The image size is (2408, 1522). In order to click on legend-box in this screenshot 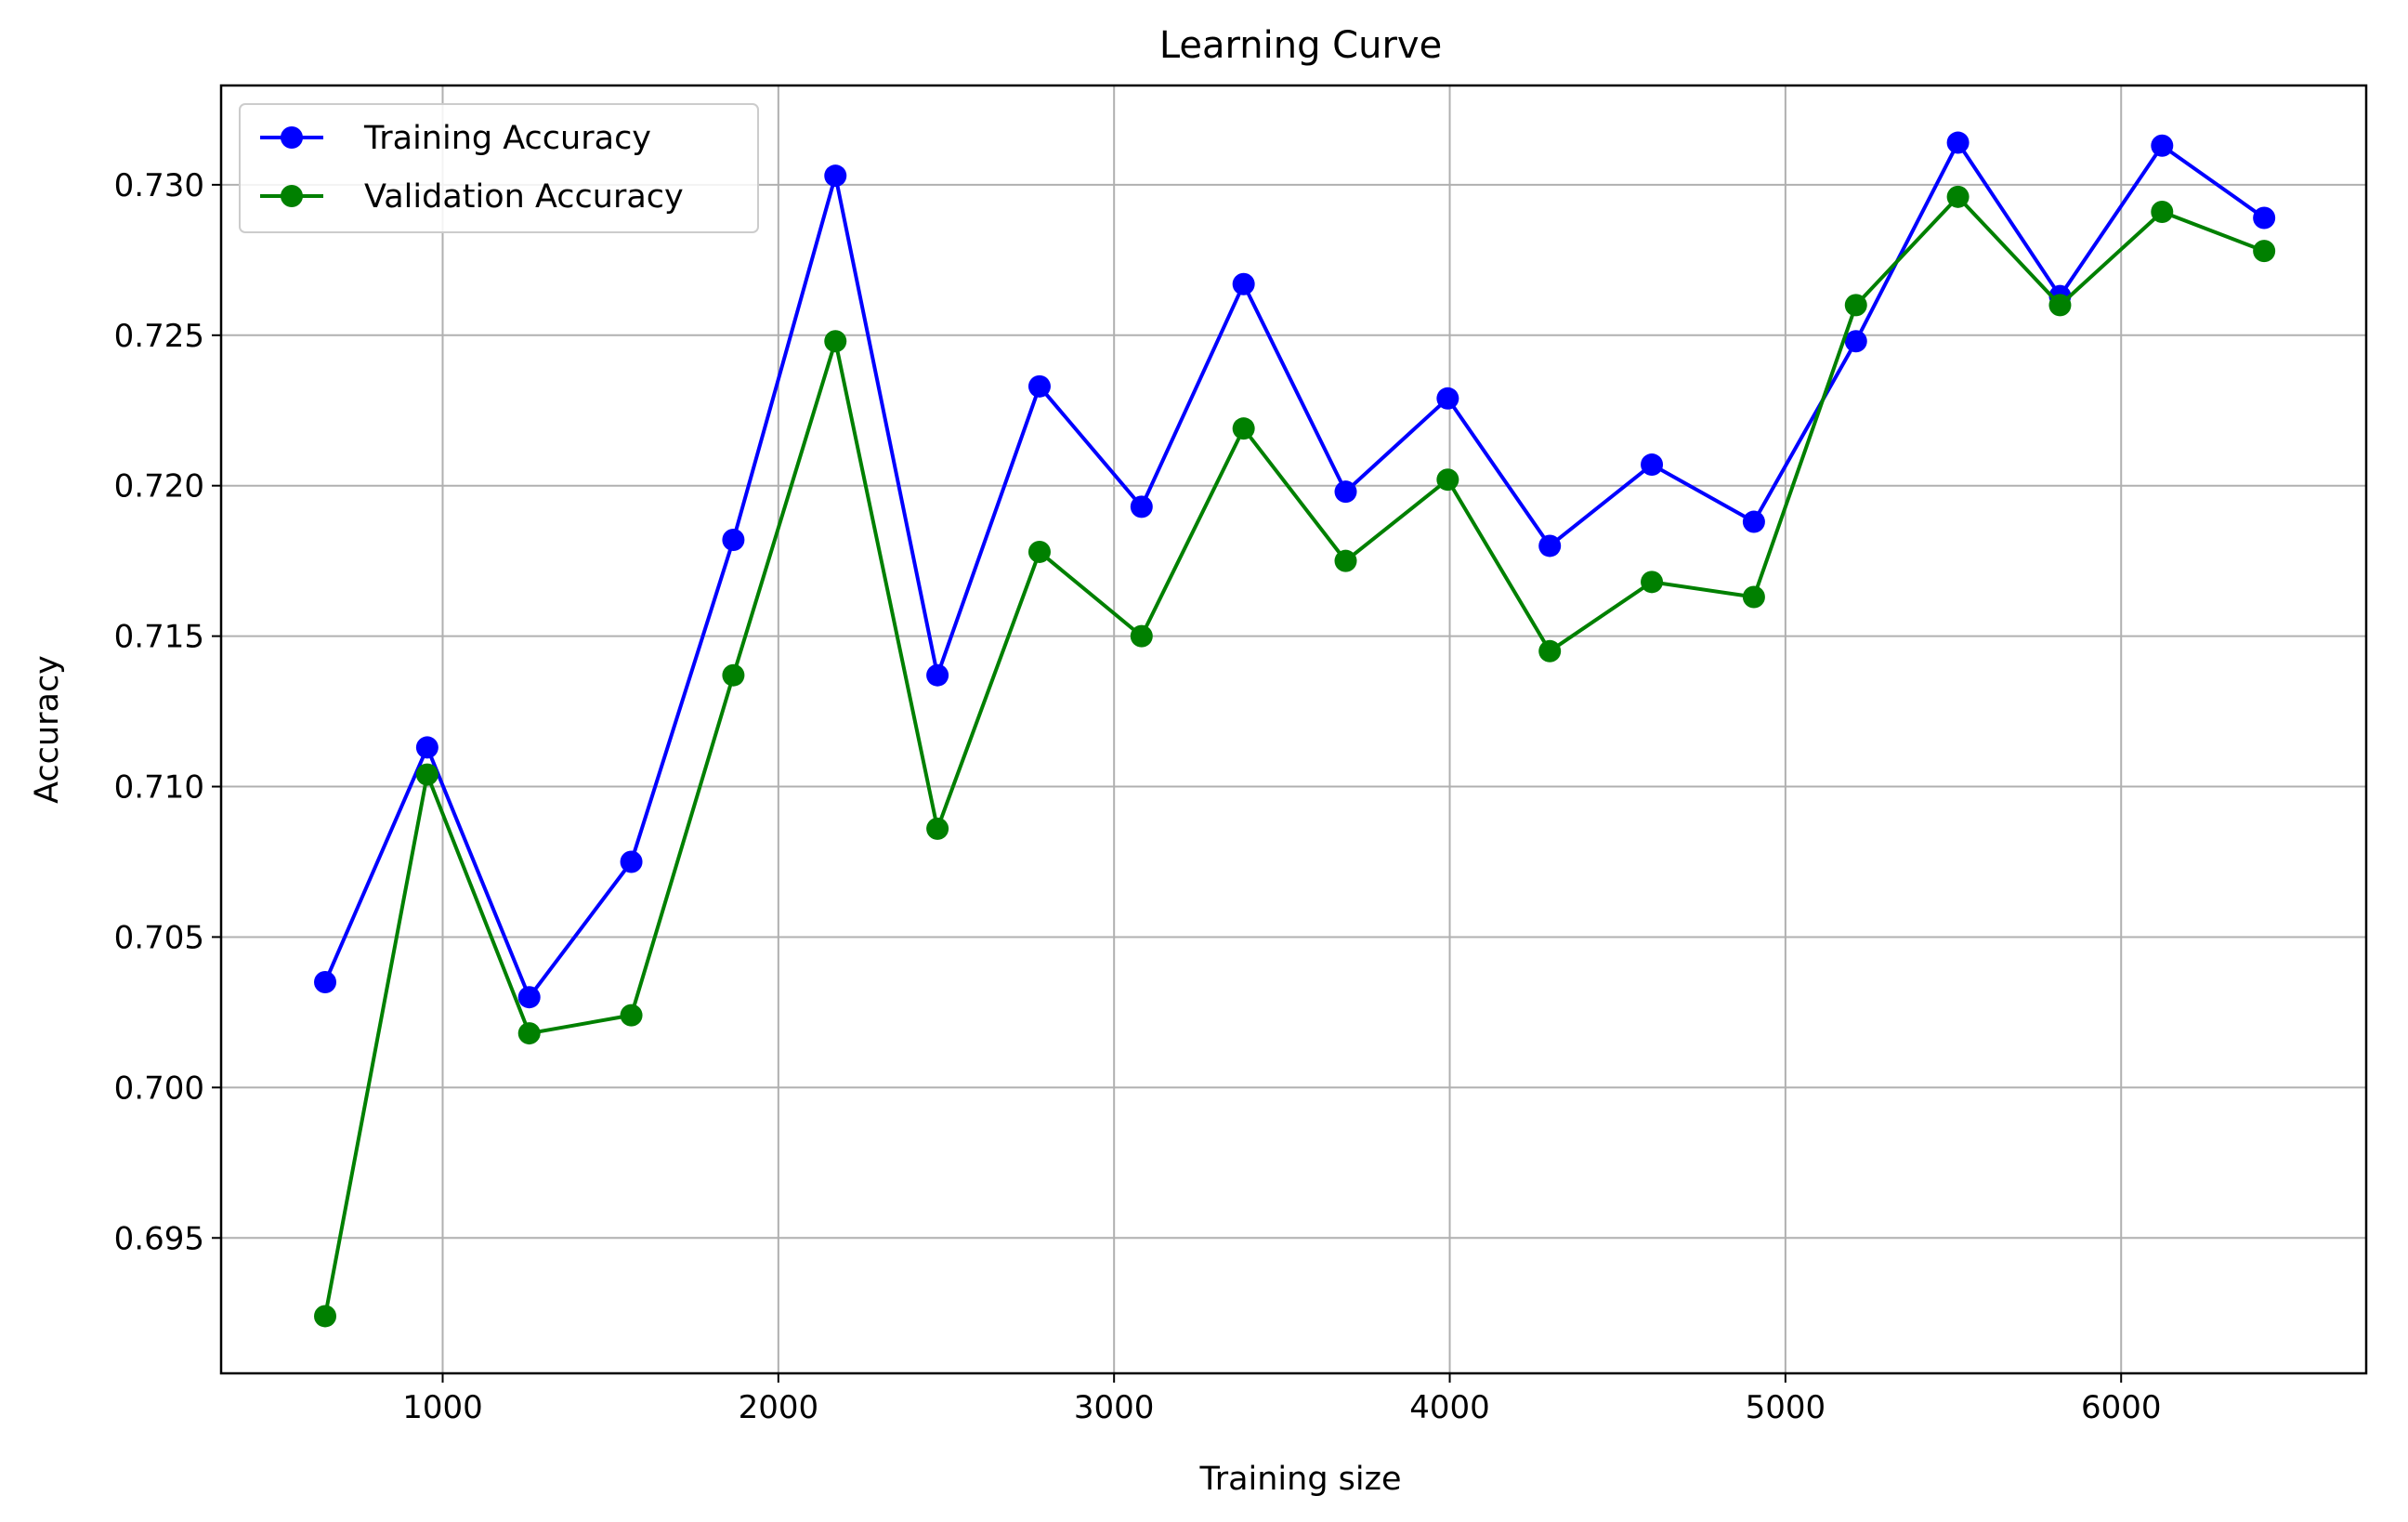, I will do `click(499, 168)`.